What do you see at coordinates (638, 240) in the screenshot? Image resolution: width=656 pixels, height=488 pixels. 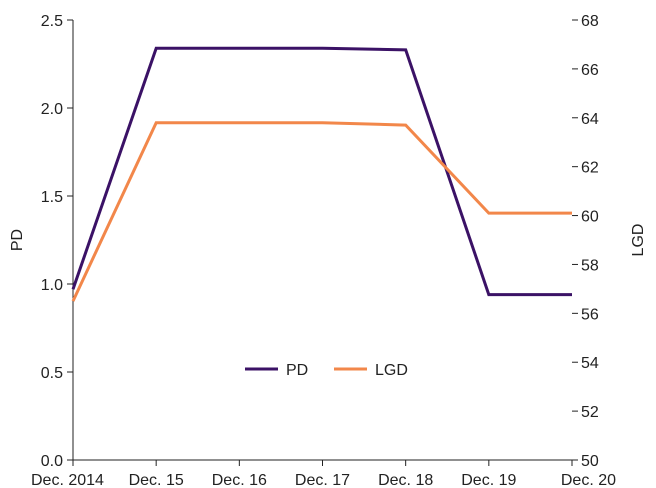 I see `right-y-axis-title: LGD` at bounding box center [638, 240].